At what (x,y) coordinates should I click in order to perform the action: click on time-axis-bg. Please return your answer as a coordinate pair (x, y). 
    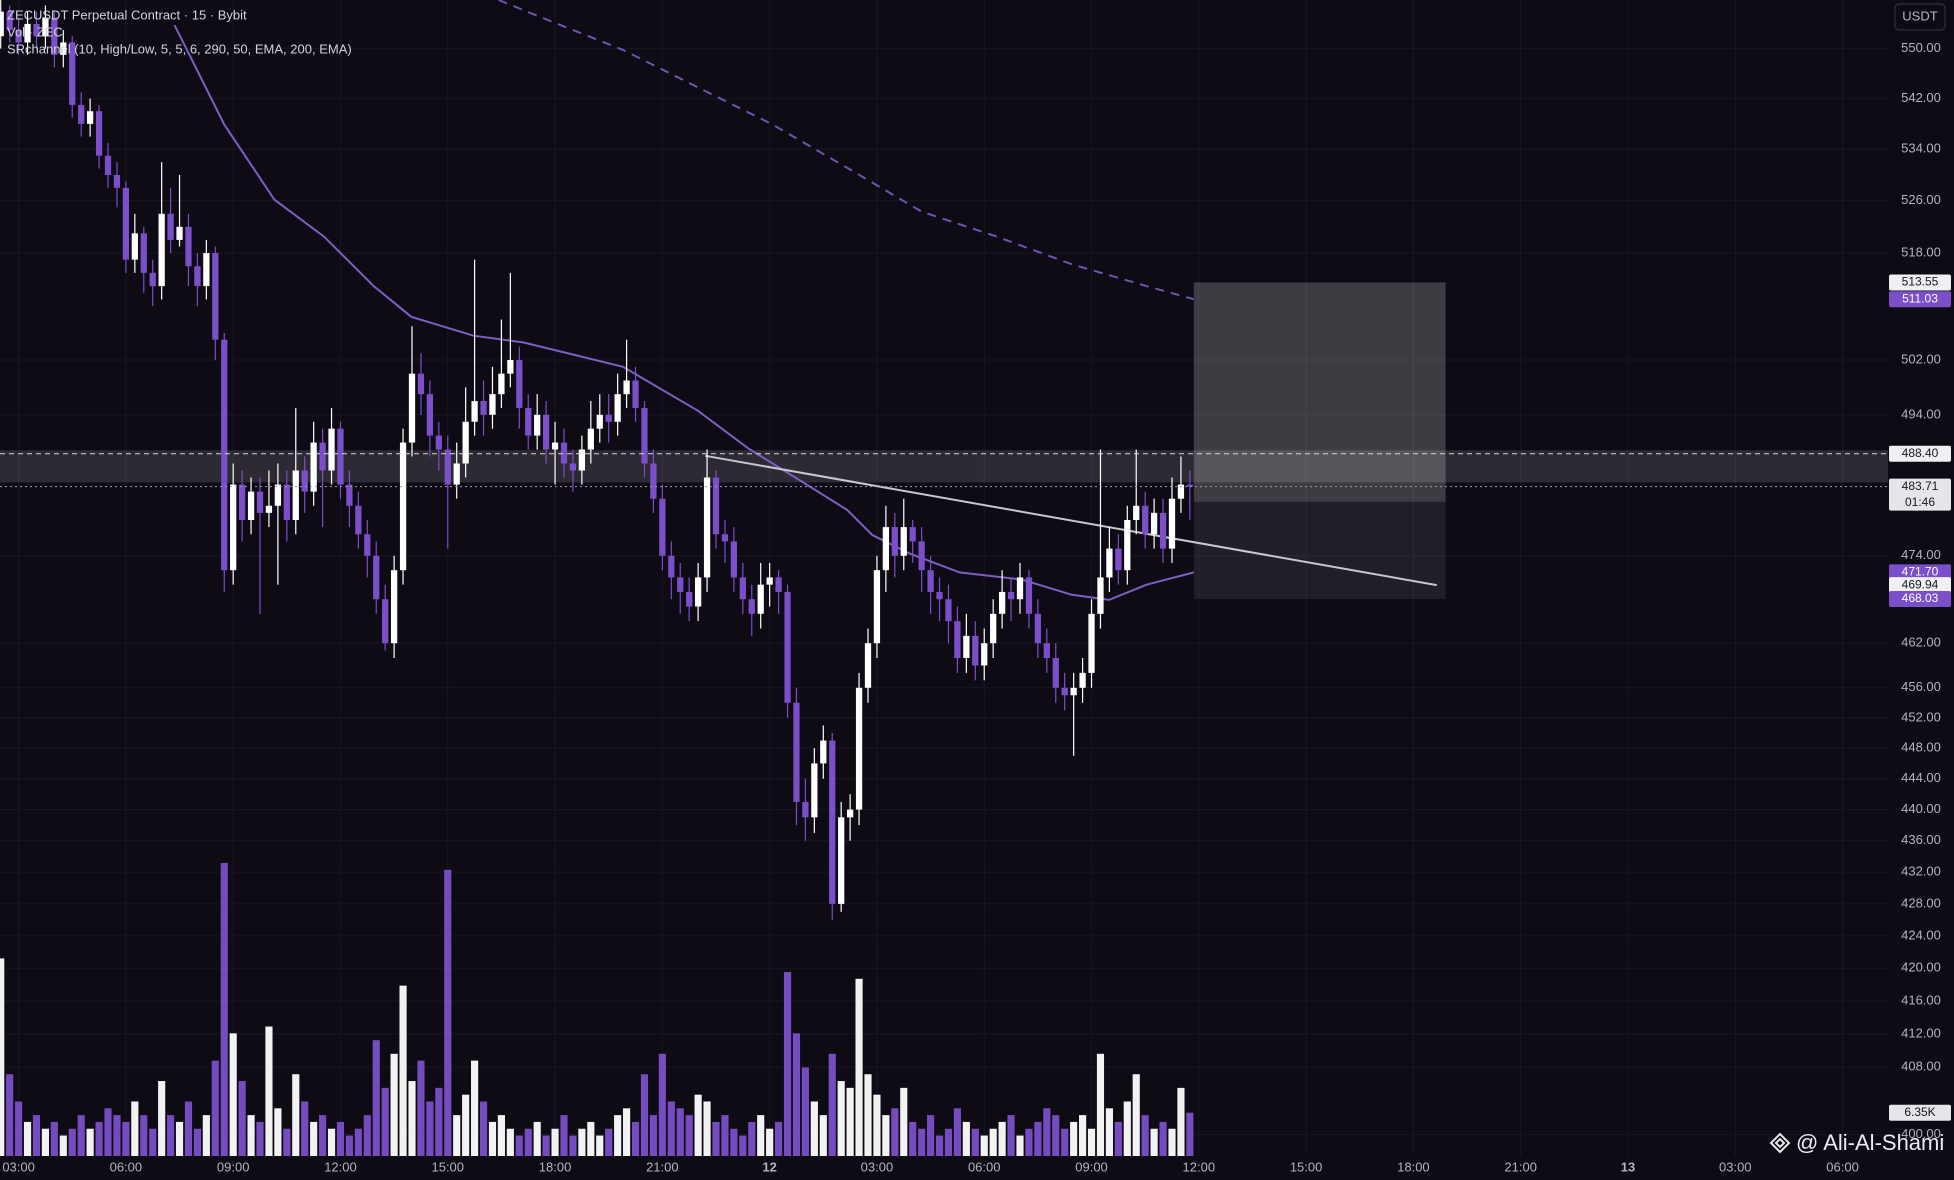
    Looking at the image, I should click on (977, 1168).